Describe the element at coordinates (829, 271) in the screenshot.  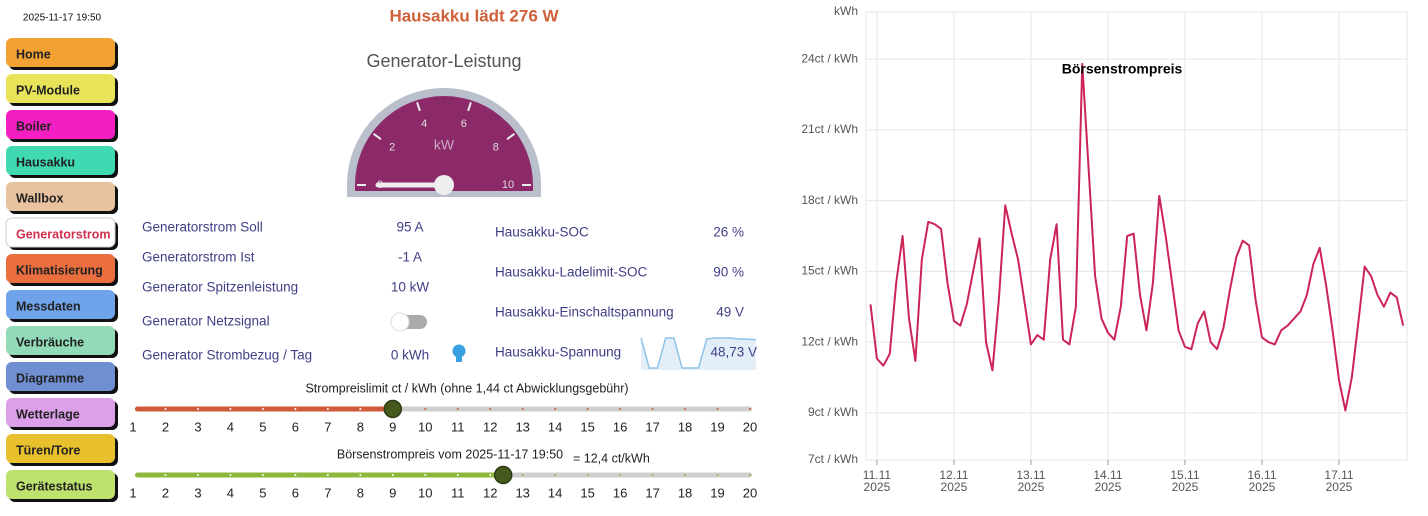
I see `y-tick-label: 15ct / kWh` at that location.